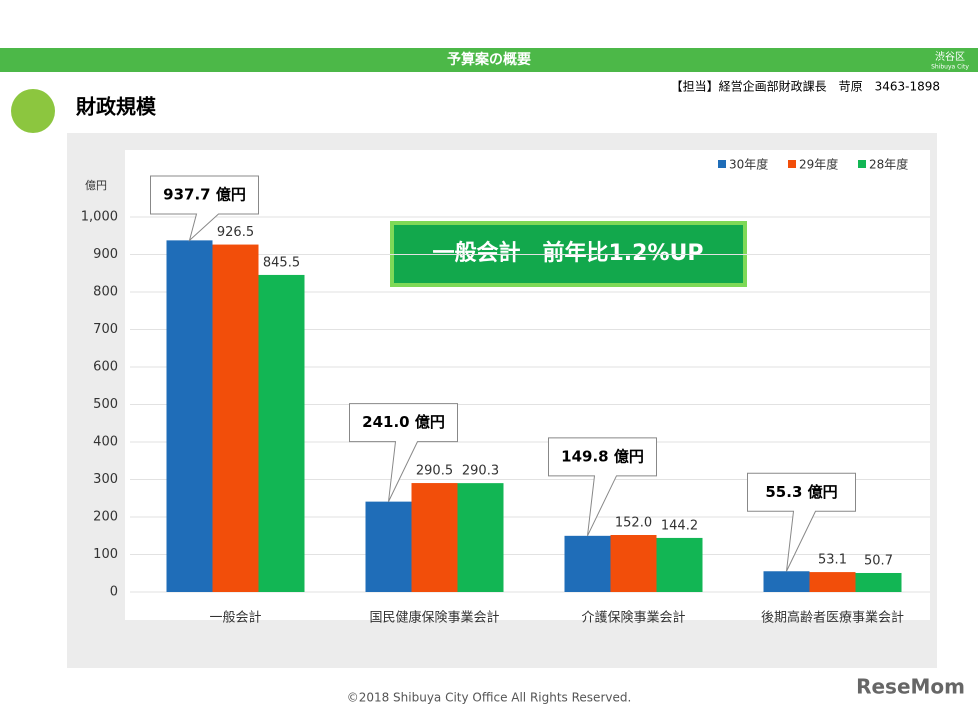 The height and width of the screenshot is (709, 978). Describe the element at coordinates (567, 253) in the screenshot. I see `annotation: 一般会計 前年比1.2%UP` at that location.